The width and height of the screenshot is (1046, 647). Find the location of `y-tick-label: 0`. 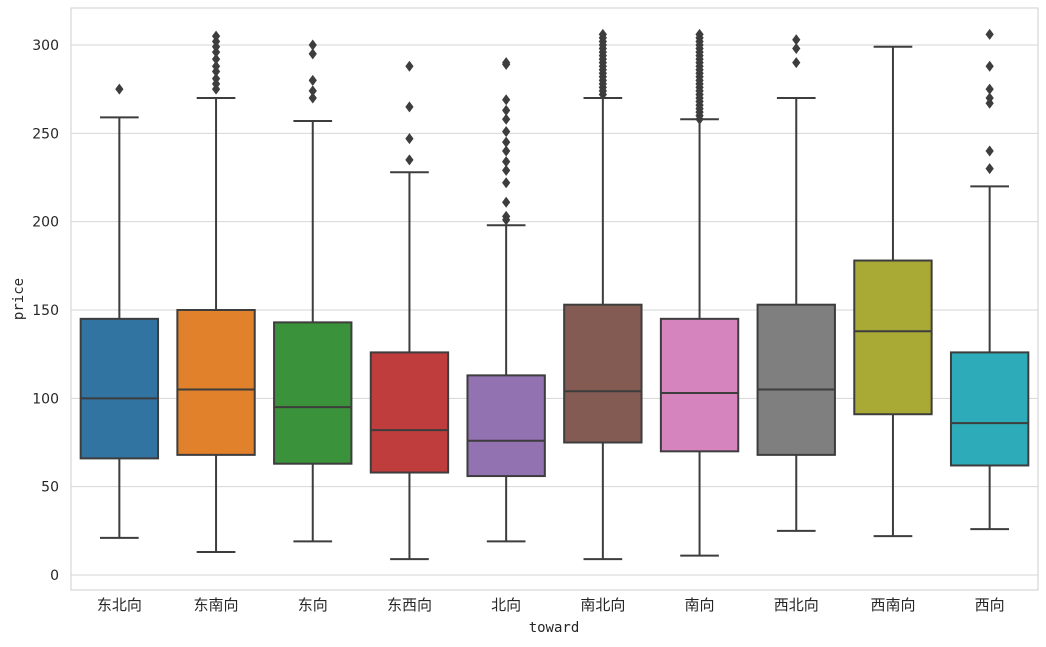

y-tick-label: 0 is located at coordinates (54, 576).